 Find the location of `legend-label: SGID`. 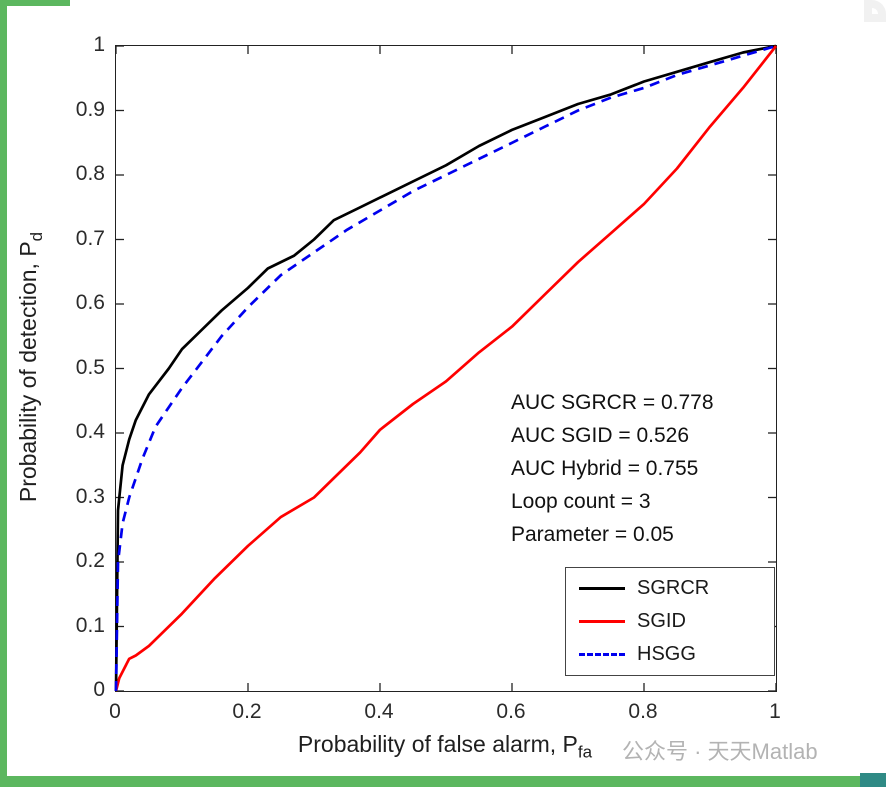

legend-label: SGID is located at coordinates (661, 621).